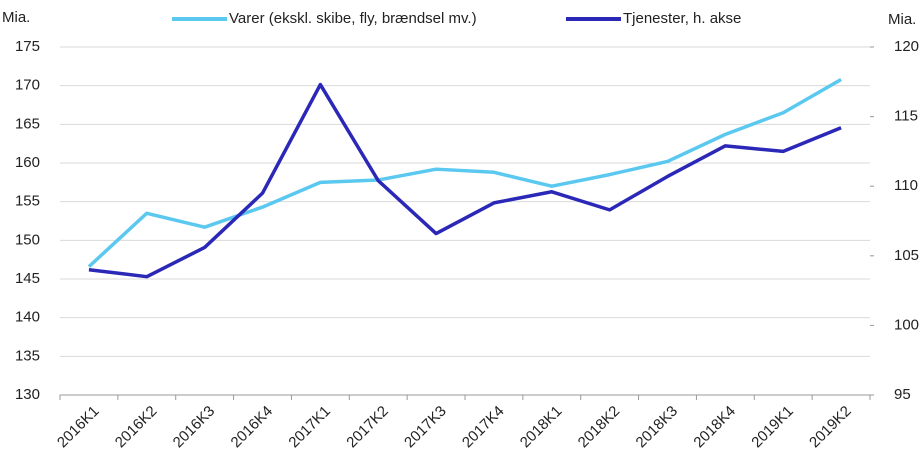  What do you see at coordinates (16, 17) in the screenshot?
I see `y-axis-label: Mia.` at bounding box center [16, 17].